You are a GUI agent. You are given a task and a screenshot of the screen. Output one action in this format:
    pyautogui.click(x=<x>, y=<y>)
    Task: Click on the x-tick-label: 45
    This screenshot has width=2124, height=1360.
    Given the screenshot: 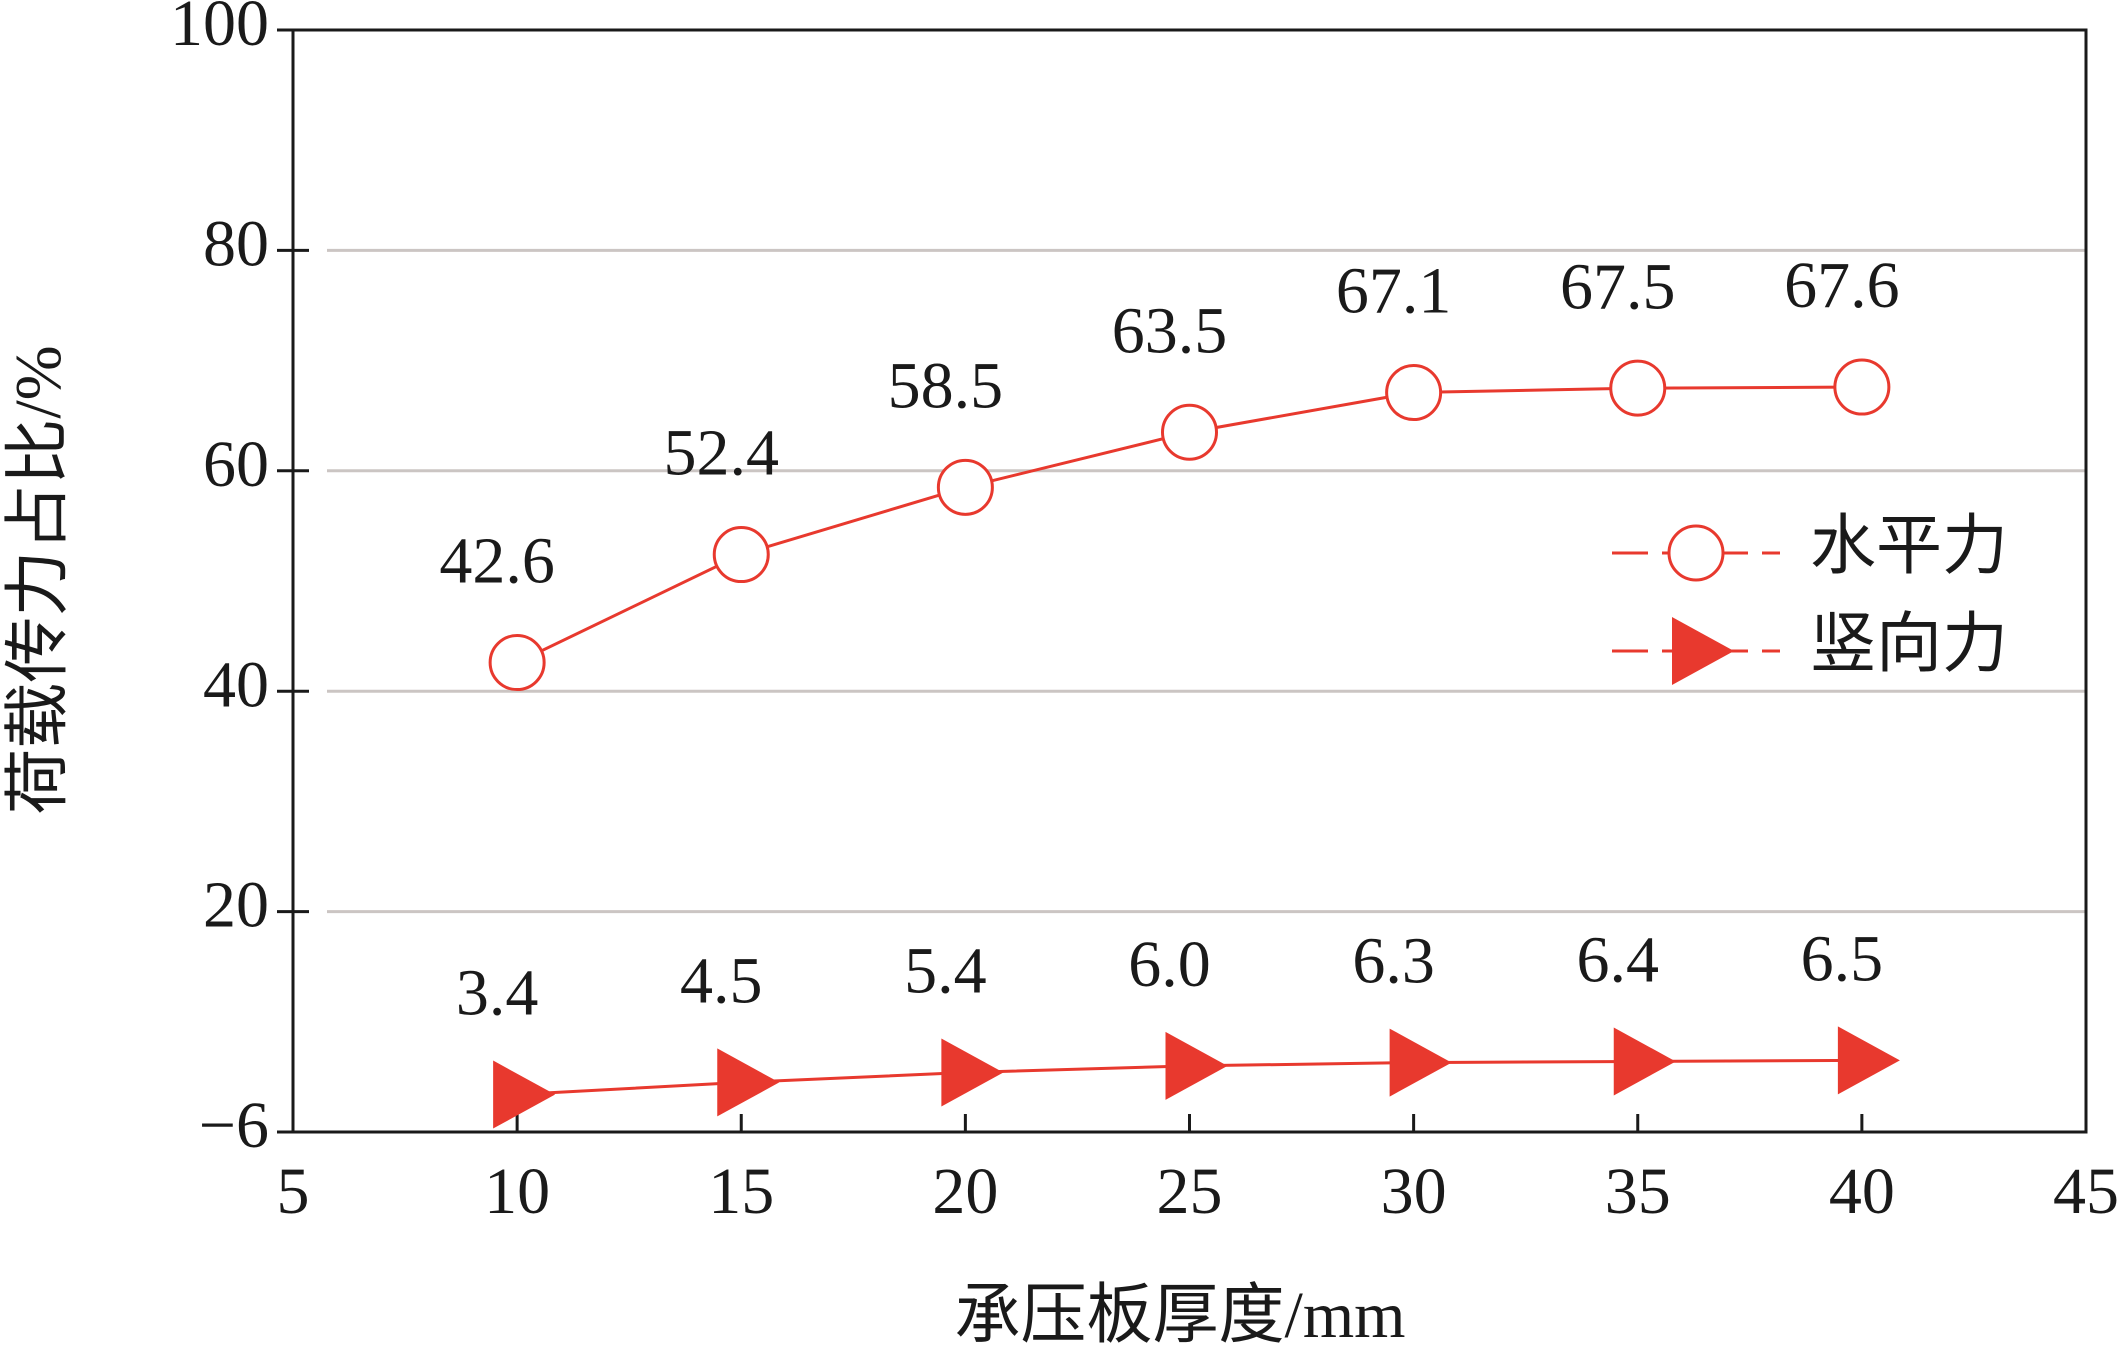 What is the action you would take?
    pyautogui.click(x=2086, y=1191)
    